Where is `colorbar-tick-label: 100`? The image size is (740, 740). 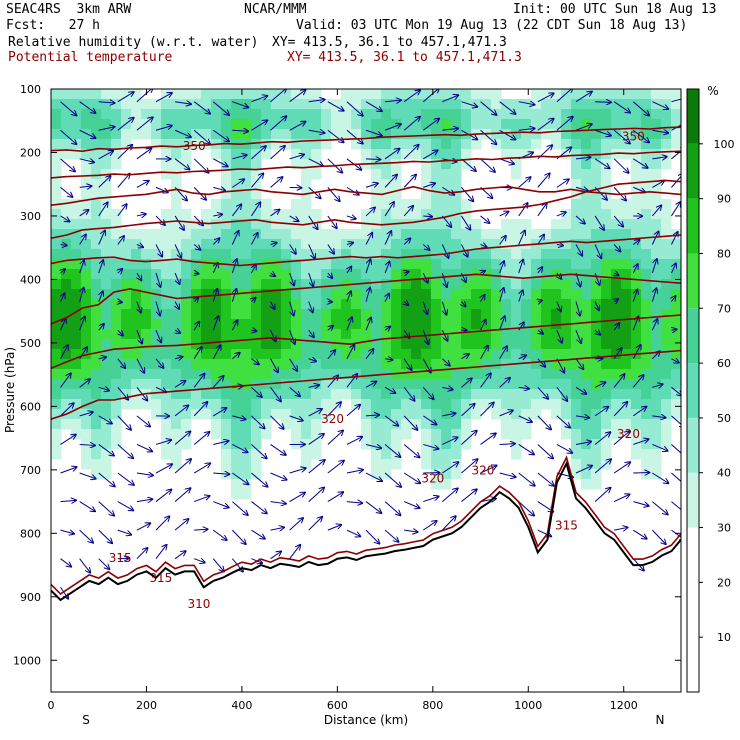 colorbar-tick-label: 100 is located at coordinates (724, 144).